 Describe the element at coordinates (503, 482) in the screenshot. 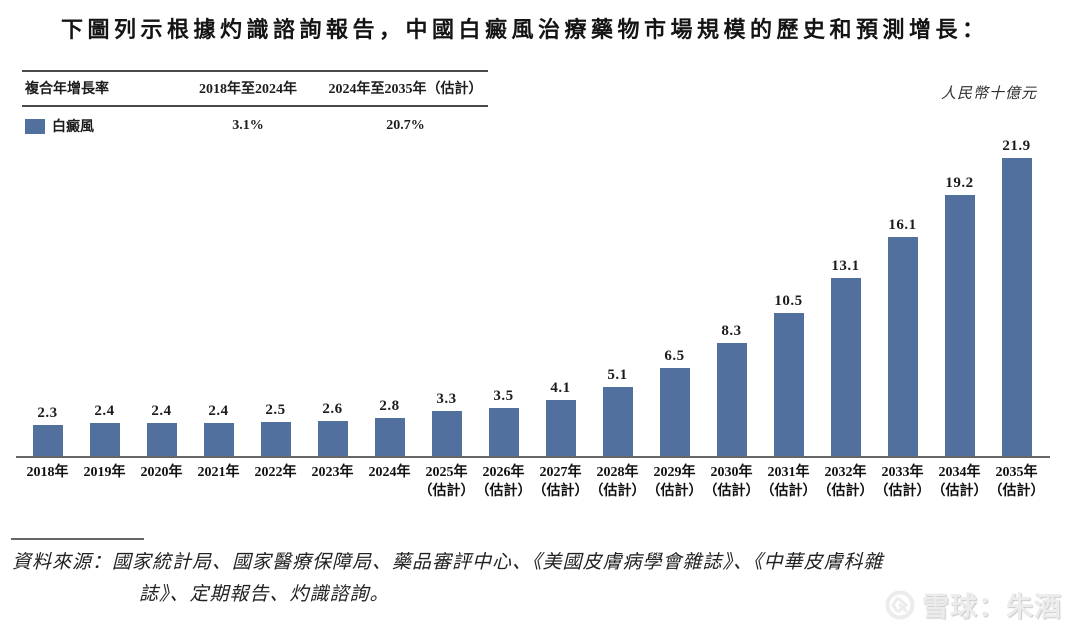

I see `x-axis-label: 2026年 （估計）` at that location.